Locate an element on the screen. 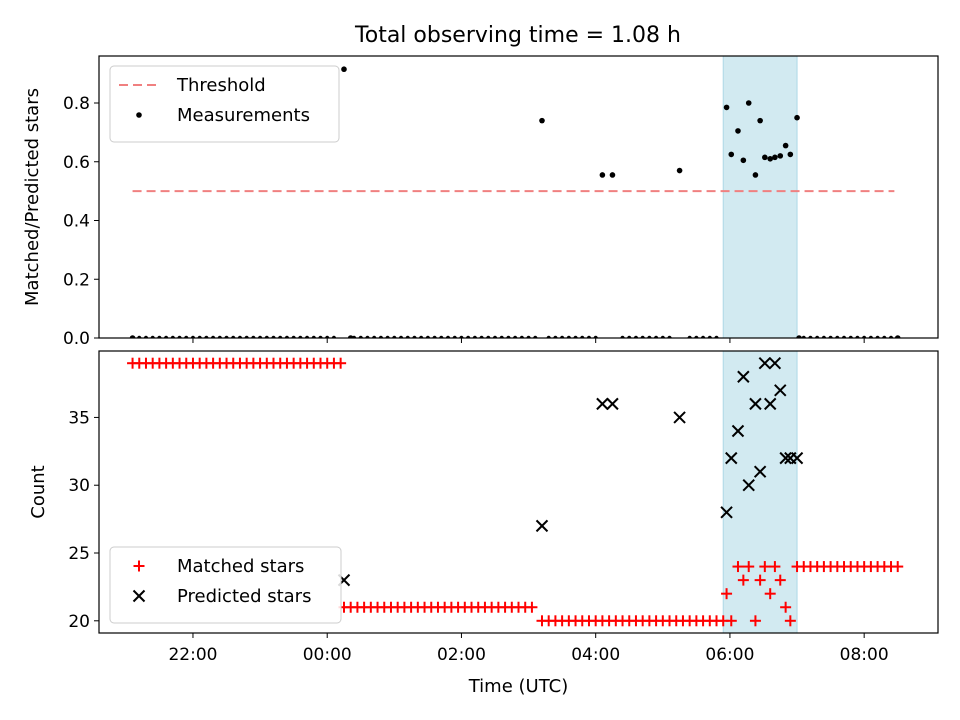  y-tick-label: 20 is located at coordinates (79, 622).